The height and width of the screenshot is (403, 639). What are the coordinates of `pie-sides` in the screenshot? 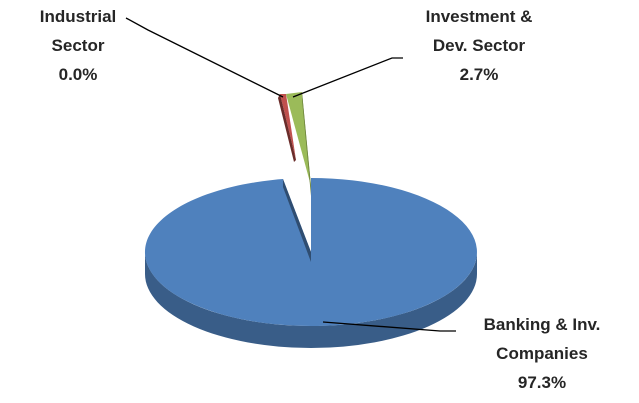 It's located at (311, 300).